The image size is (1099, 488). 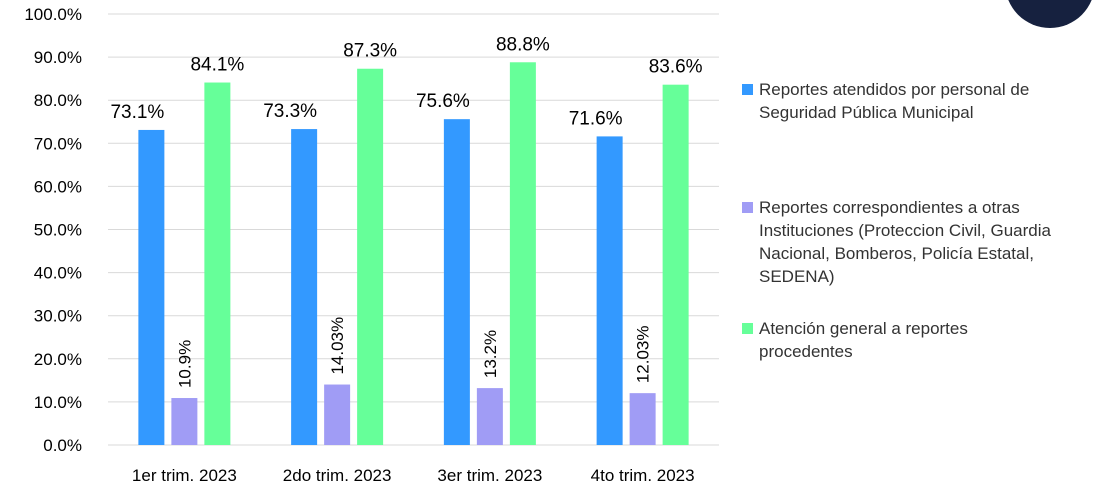 I want to click on legend-label-line: Nacional, Bomberos, Policía Estatal,, so click(x=896, y=253).